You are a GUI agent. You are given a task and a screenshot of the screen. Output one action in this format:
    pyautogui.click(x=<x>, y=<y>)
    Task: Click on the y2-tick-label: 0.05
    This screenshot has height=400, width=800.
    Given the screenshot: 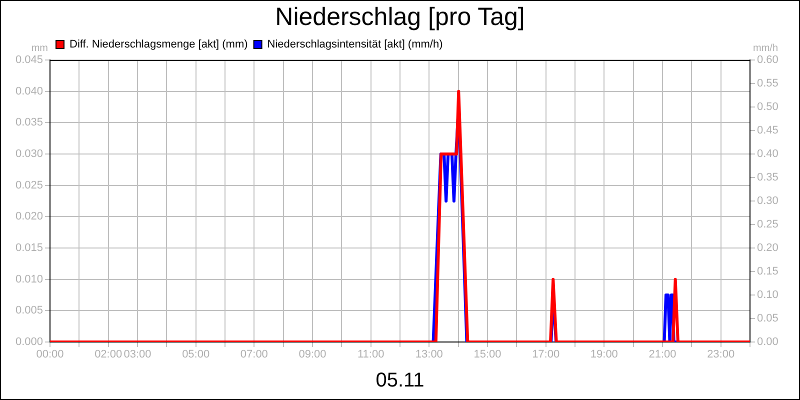 What is the action you would take?
    pyautogui.click(x=767, y=318)
    